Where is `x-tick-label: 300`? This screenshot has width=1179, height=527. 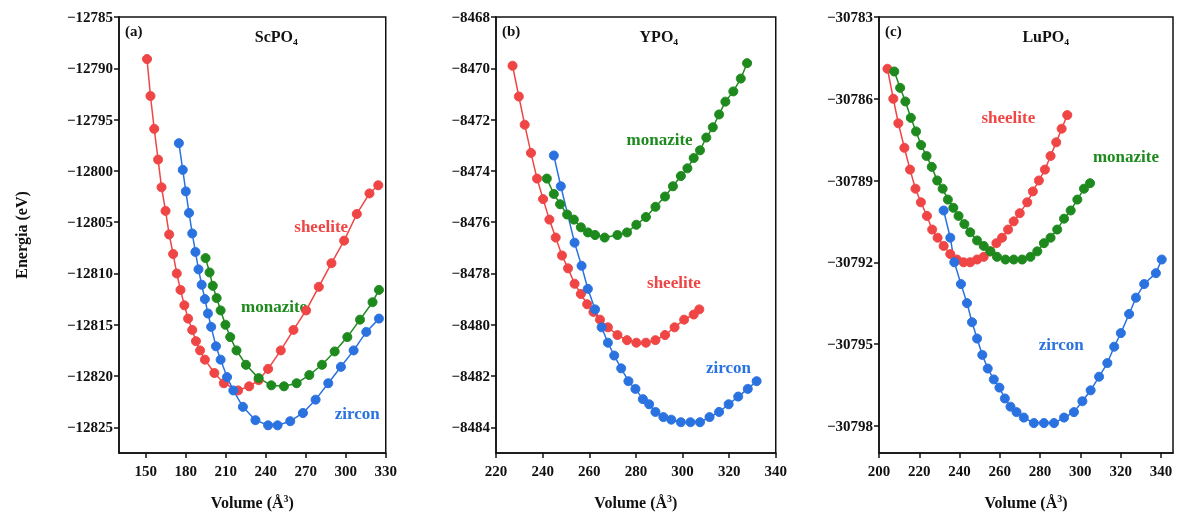
x-tick-label: 300 is located at coordinates (1080, 470).